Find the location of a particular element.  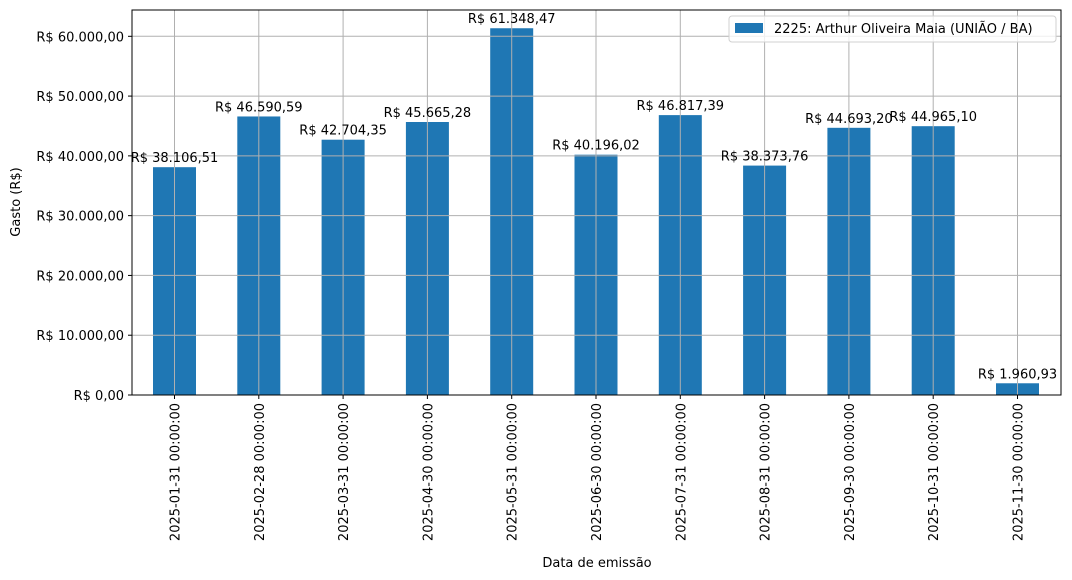

x-tick-label: 2025-03-31 00:00:00 is located at coordinates (344, 472).